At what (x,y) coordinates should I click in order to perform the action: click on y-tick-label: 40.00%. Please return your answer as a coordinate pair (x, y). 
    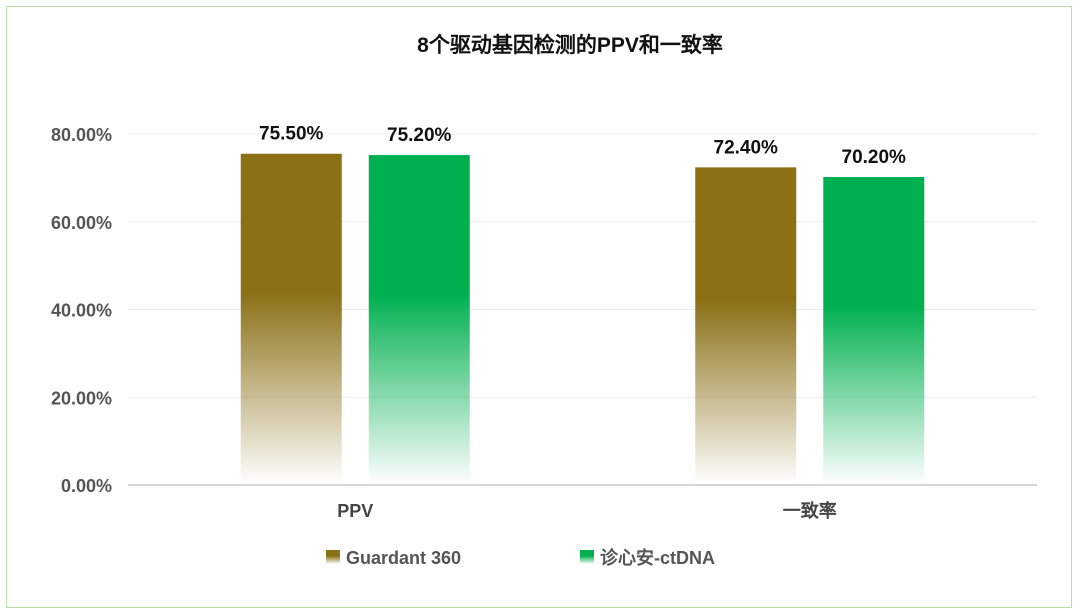
    Looking at the image, I should click on (81, 311).